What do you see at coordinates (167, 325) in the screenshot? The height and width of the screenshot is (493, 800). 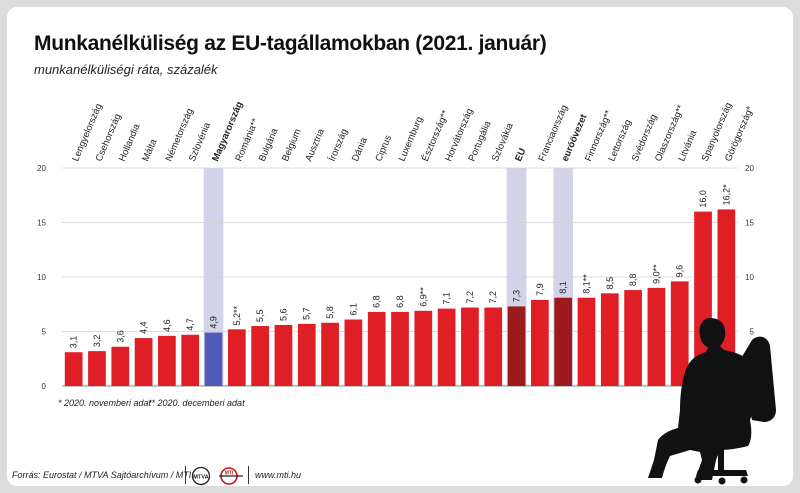 I see `value-label-4: 4,6` at bounding box center [167, 325].